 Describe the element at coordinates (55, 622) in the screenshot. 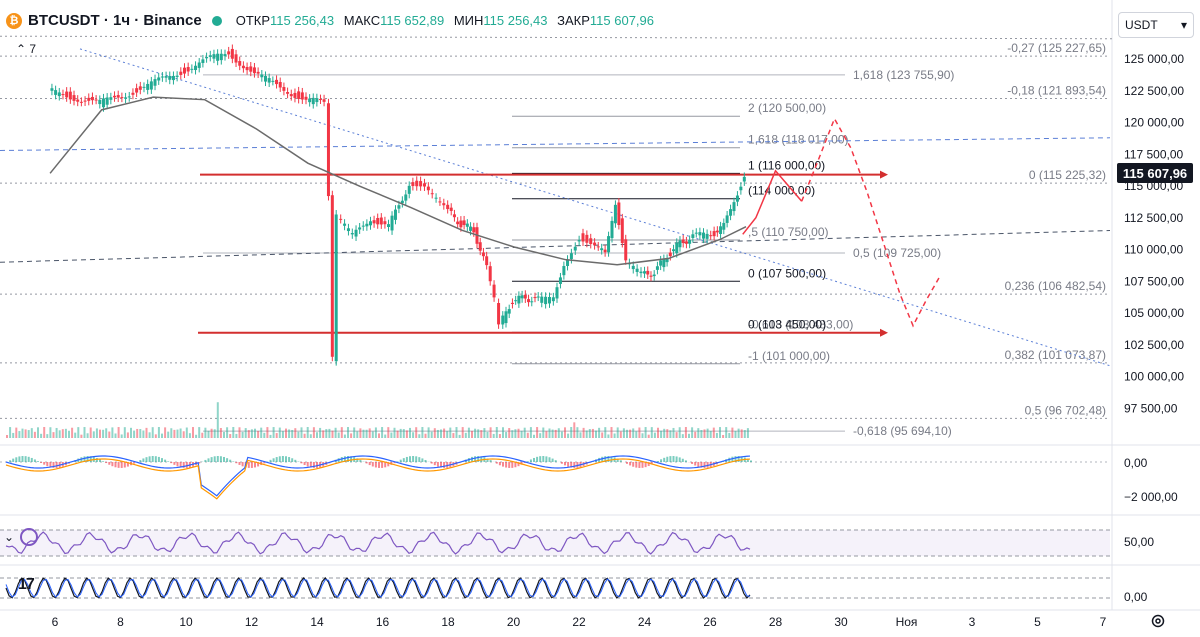

I see `x-tick-label: 6` at that location.